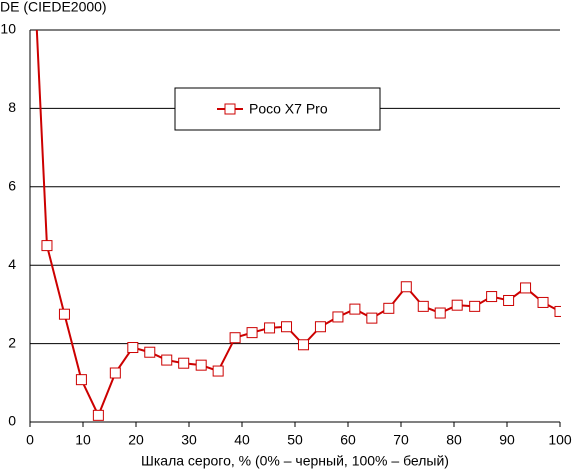 Image resolution: width=573 pixels, height=472 pixels. Describe the element at coordinates (30, 440) in the screenshot. I see `x-tick-label: 0` at that location.